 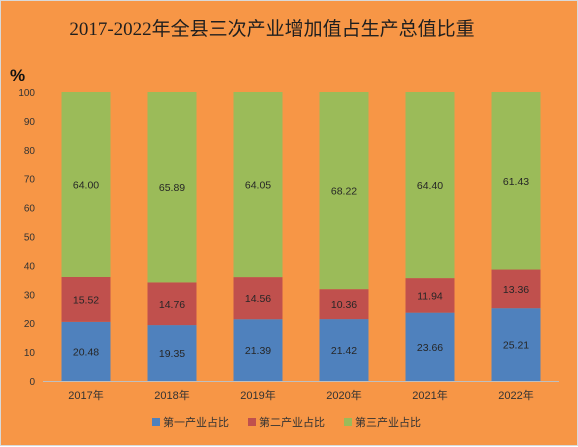 I want to click on x-tick-label: 2020年, so click(x=343, y=395).